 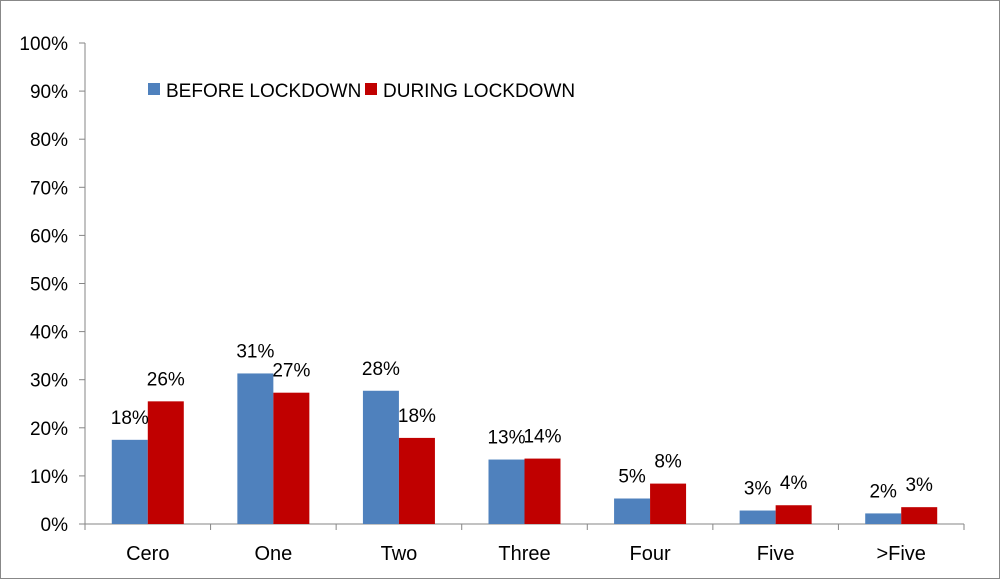 What do you see at coordinates (524, 554) in the screenshot?
I see `x-category-label: Three` at bounding box center [524, 554].